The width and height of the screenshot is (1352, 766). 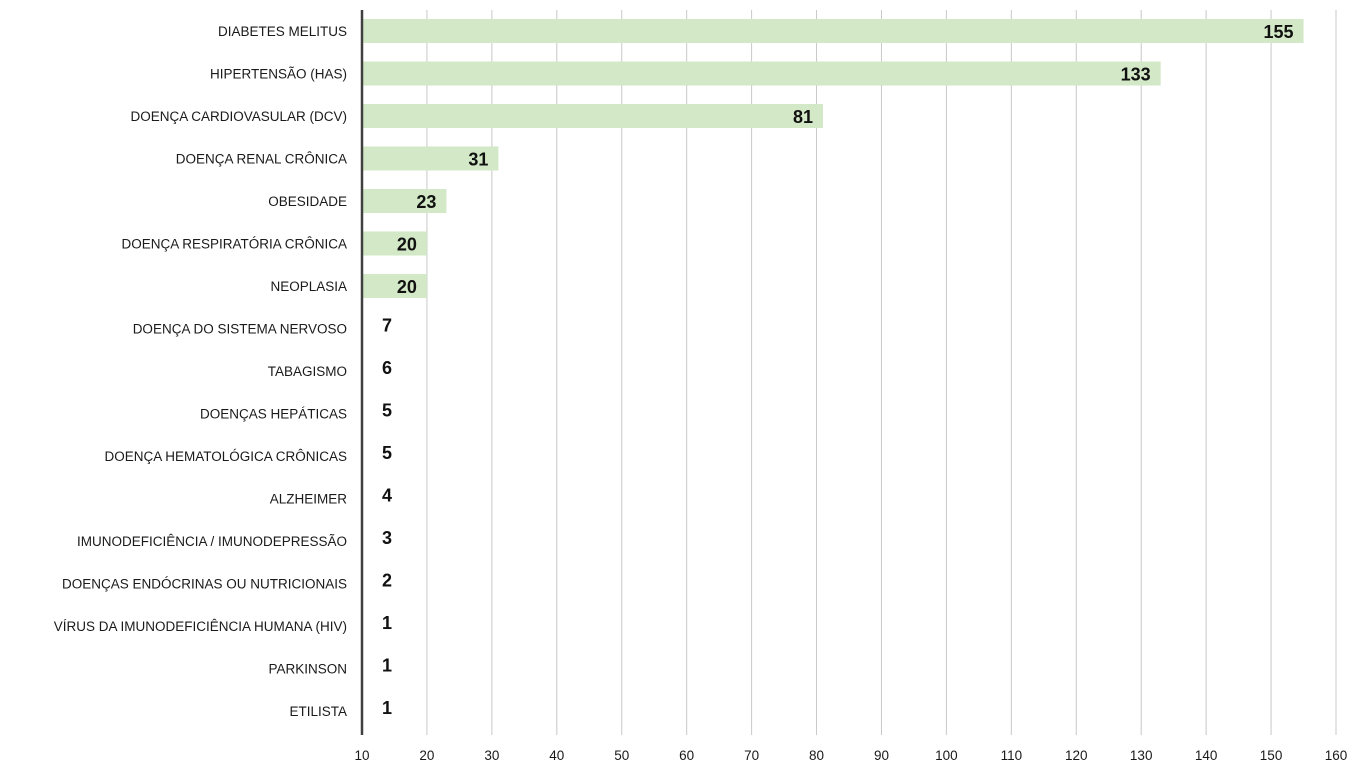 What do you see at coordinates (946, 755) in the screenshot?
I see `x-tick-label: 100` at bounding box center [946, 755].